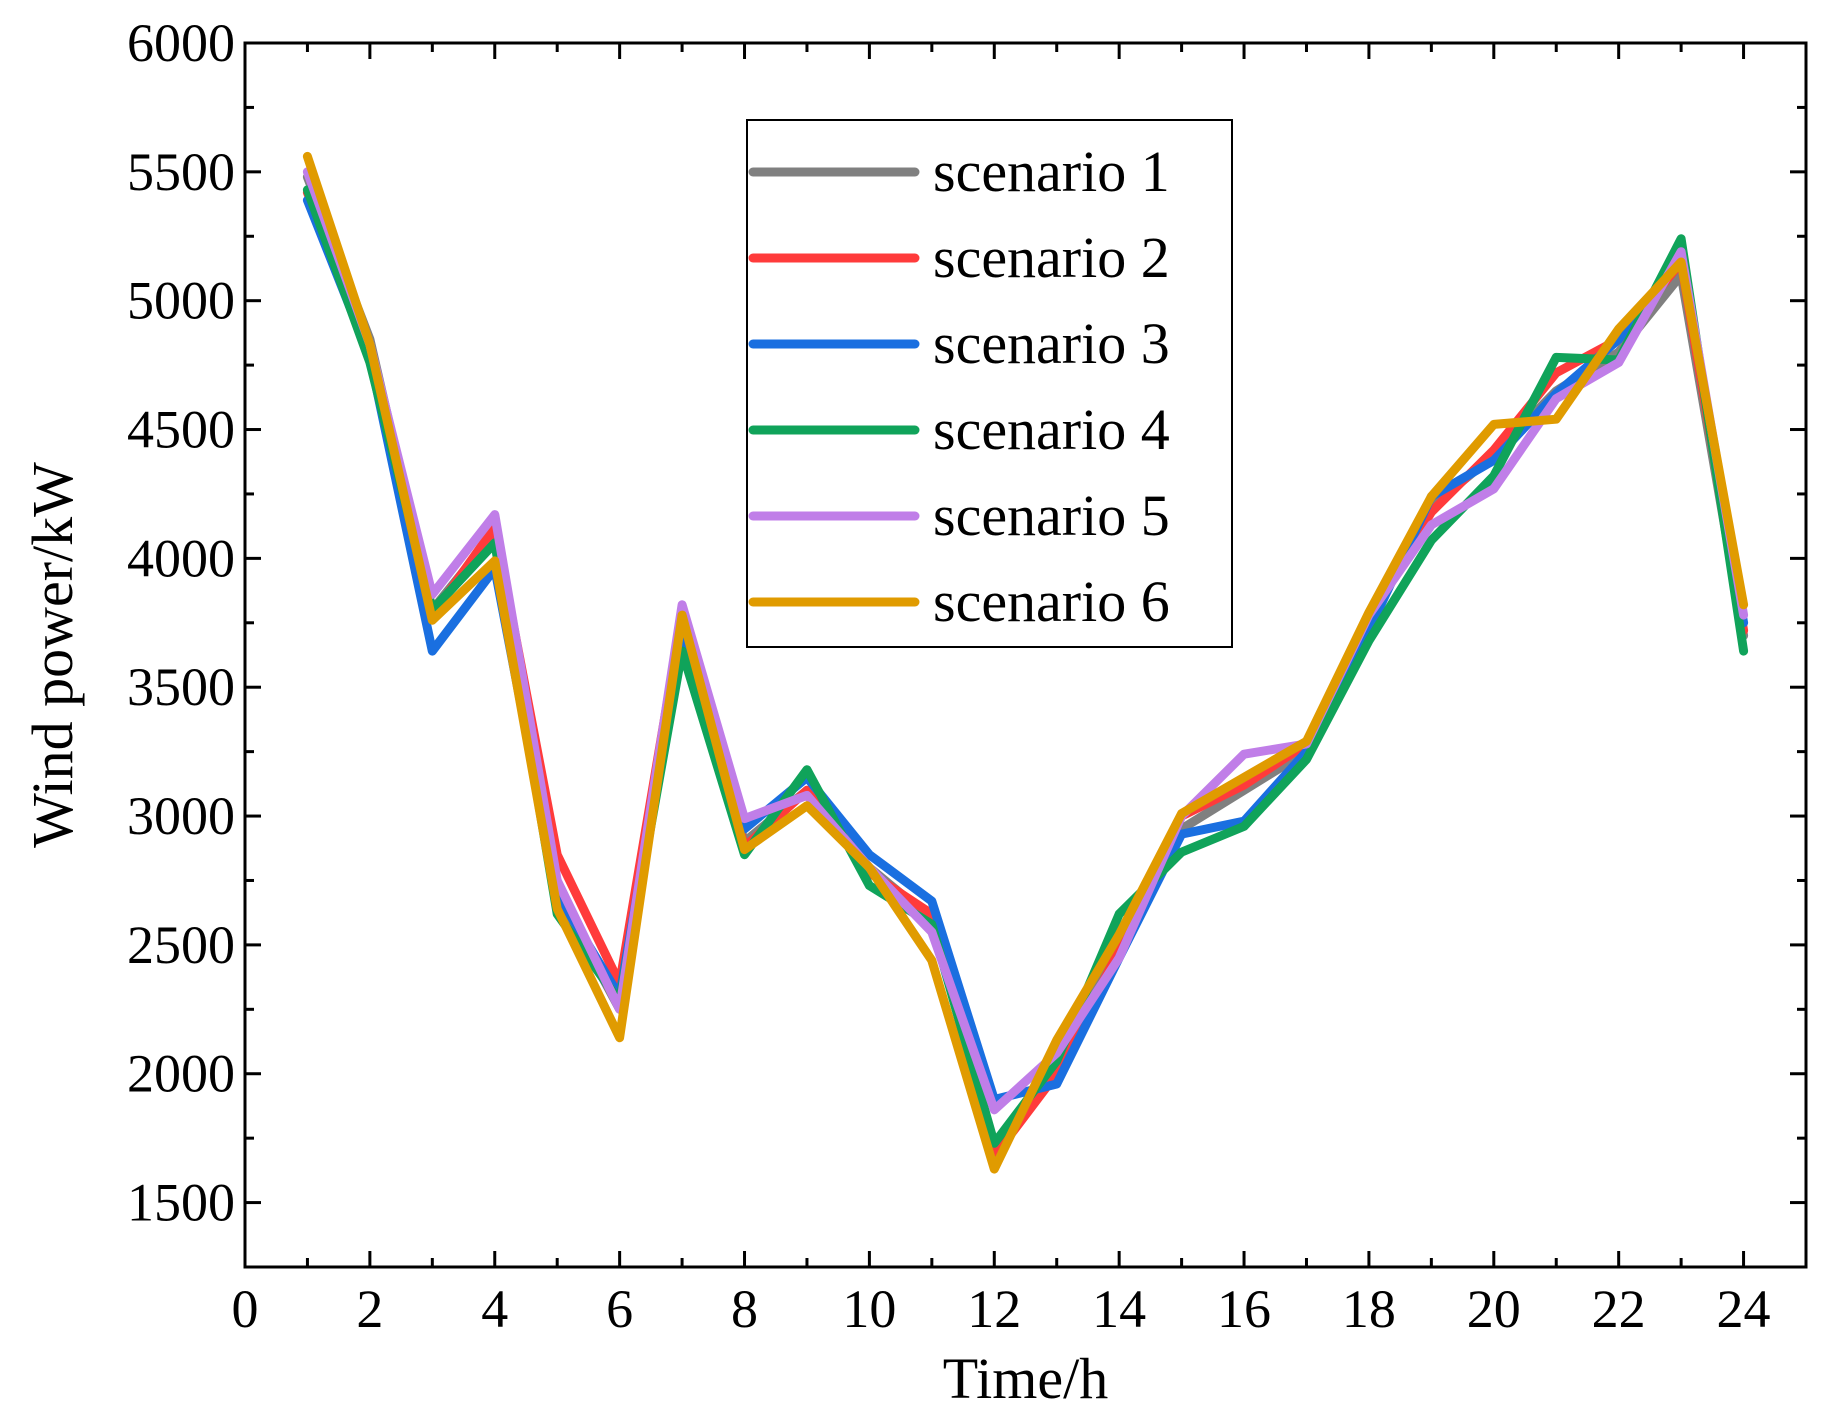 The image size is (1829, 1418). I want to click on y-tick-label: 1500, so click(181, 1203).